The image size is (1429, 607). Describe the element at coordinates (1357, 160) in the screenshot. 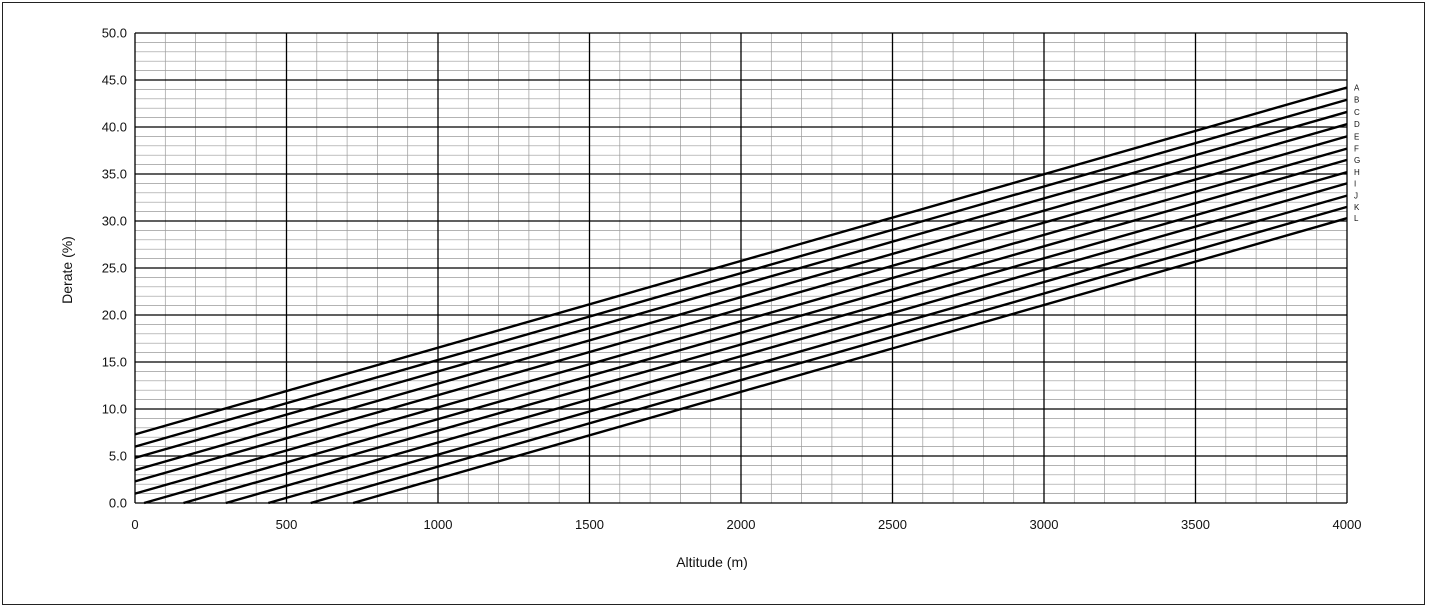

I see `series-label-g: G` at that location.